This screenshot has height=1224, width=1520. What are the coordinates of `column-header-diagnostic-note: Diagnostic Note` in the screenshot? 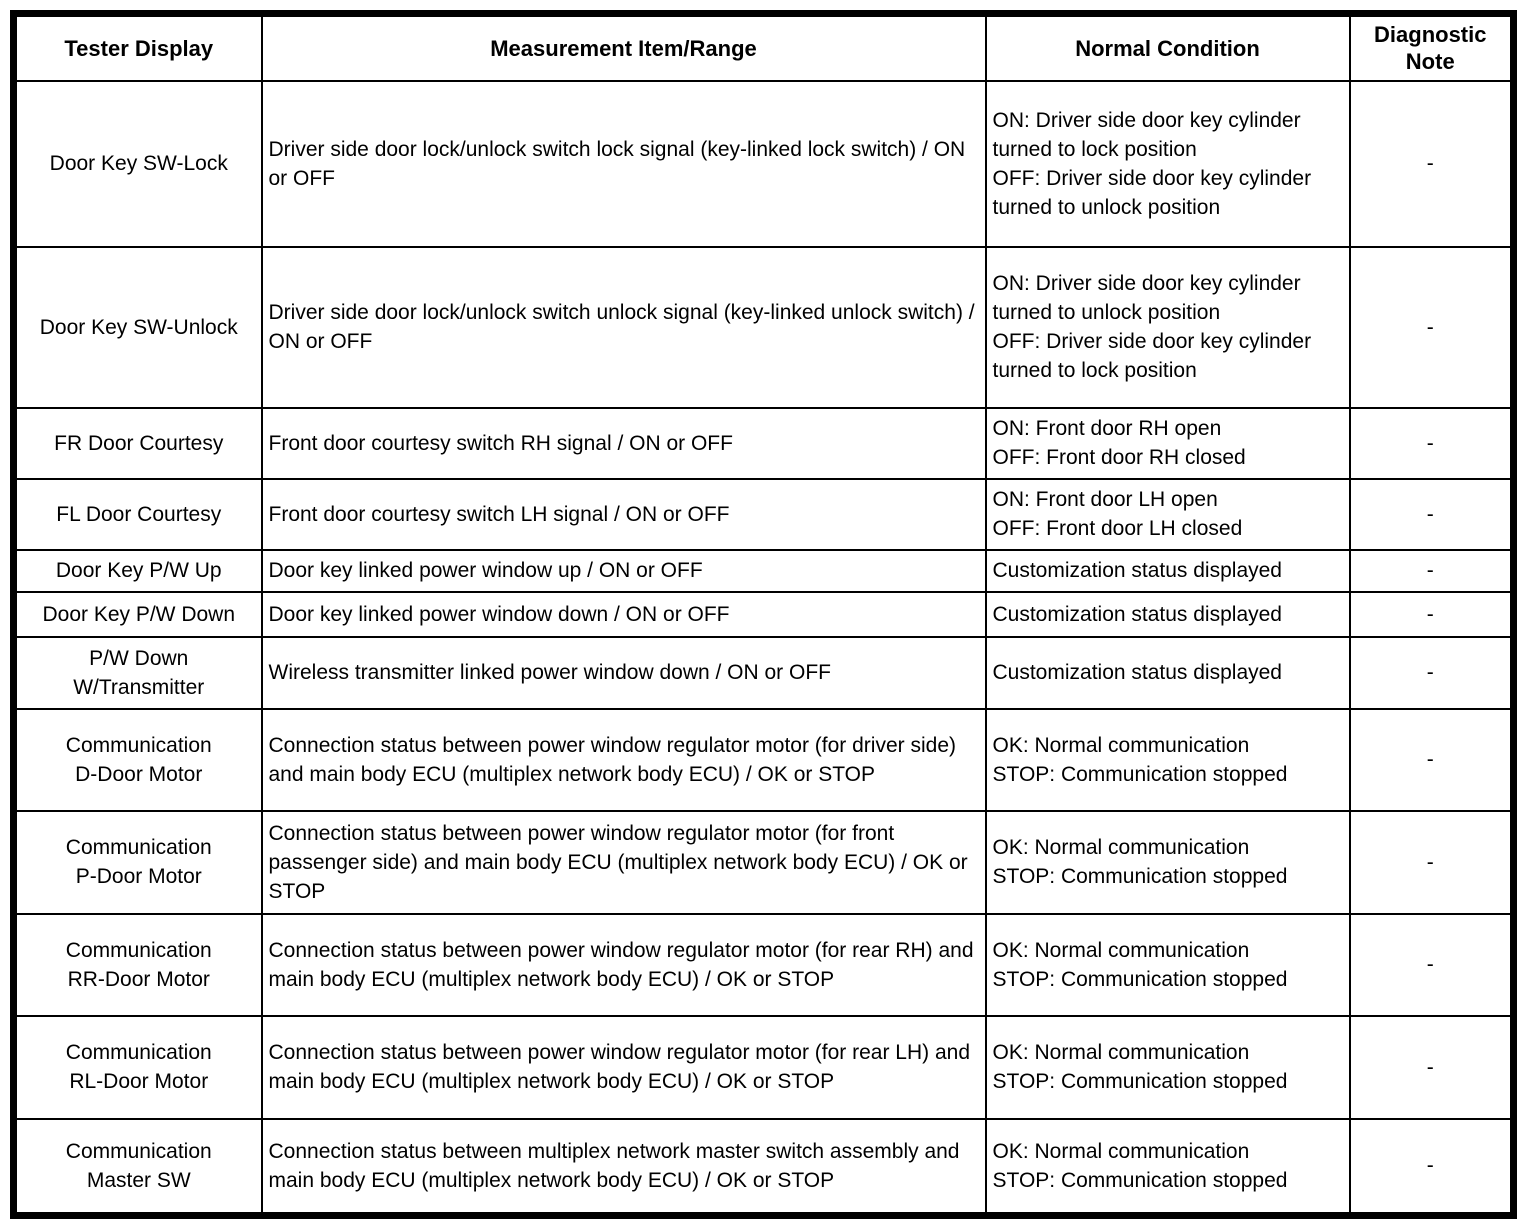 It's located at (1431, 47).